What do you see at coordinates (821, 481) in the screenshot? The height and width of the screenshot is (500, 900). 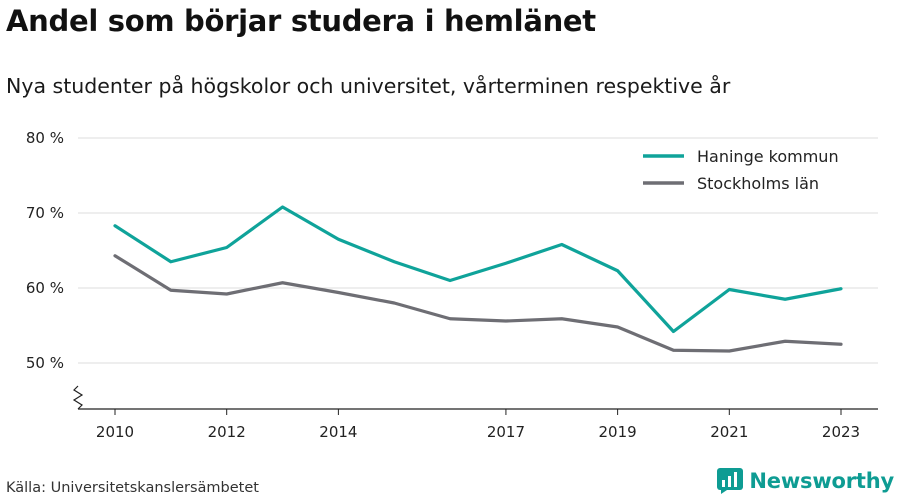 I see `brand-name: Newsworthy` at bounding box center [821, 481].